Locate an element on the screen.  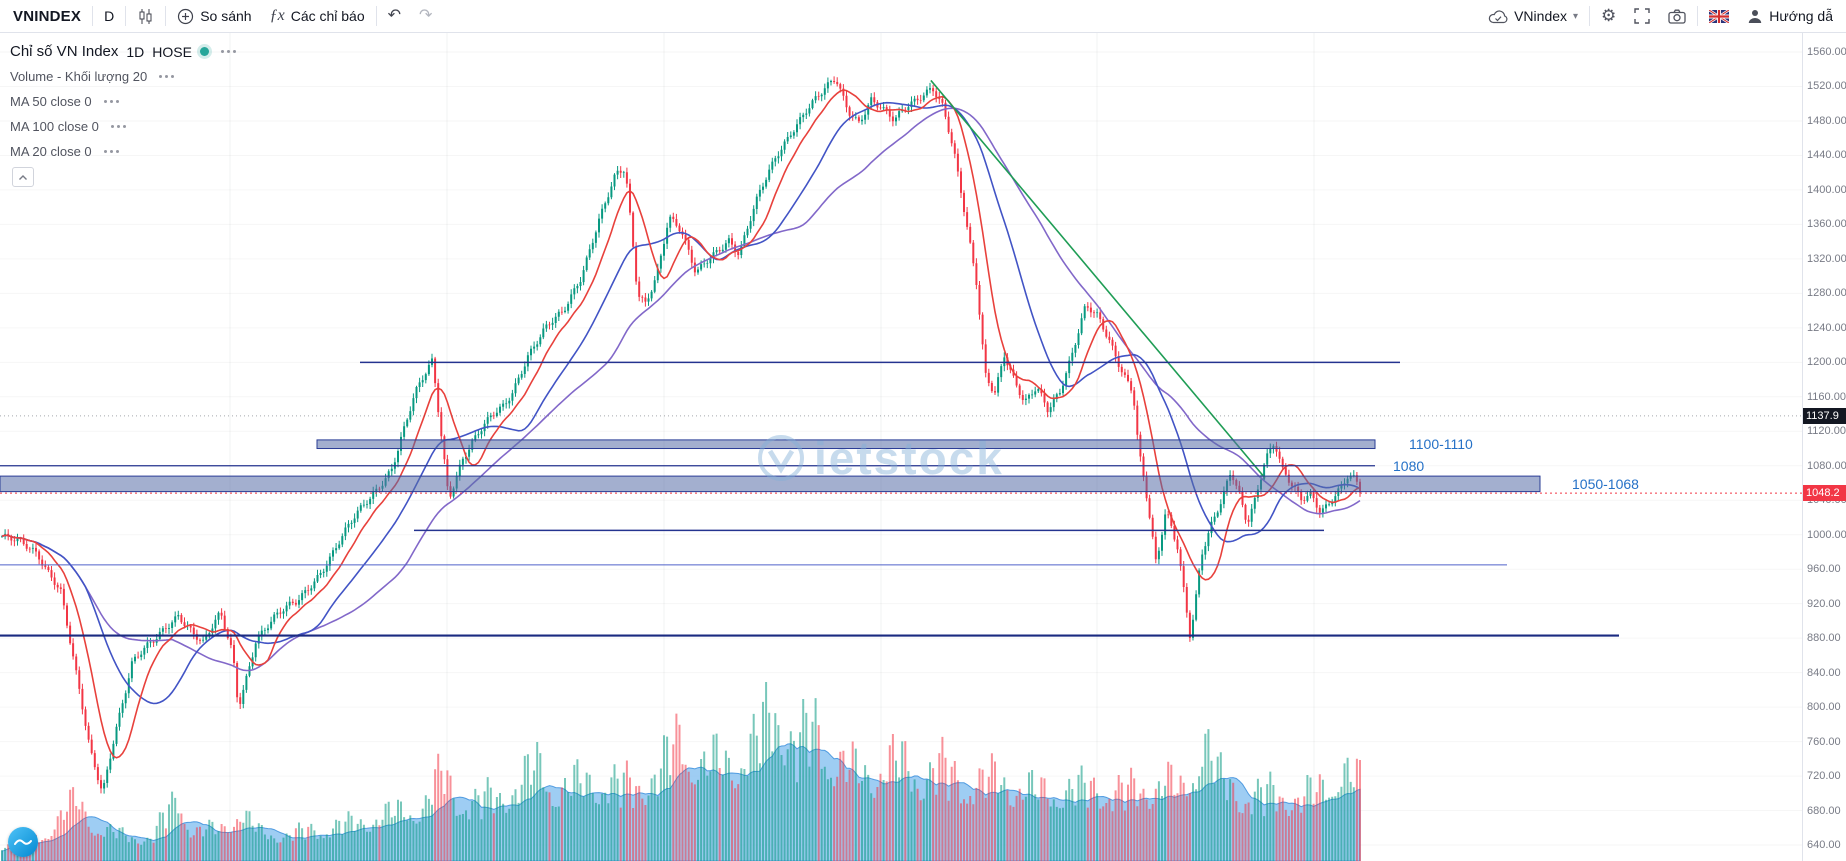
ma20-indicator-label: MA 20 close 0 is located at coordinates (51, 151).